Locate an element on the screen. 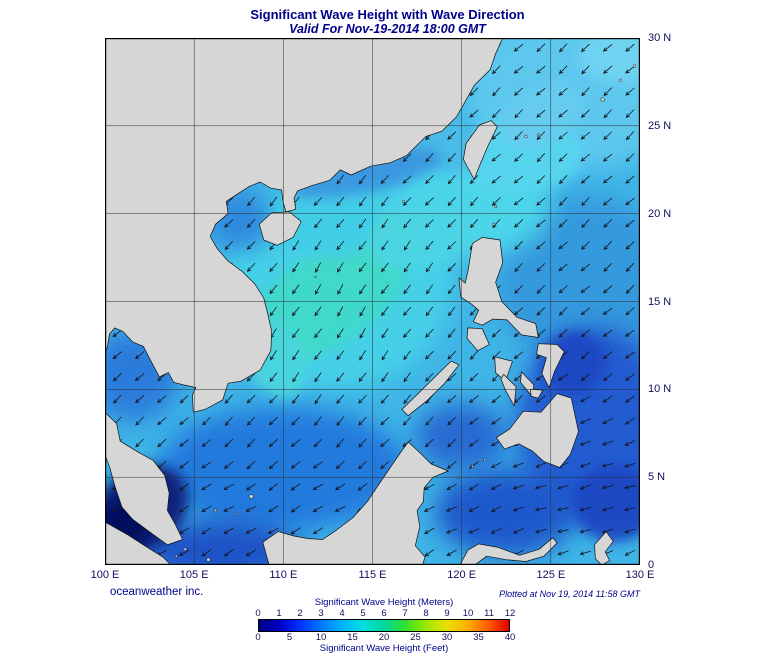  feet-tick-label: 35 is located at coordinates (478, 637).